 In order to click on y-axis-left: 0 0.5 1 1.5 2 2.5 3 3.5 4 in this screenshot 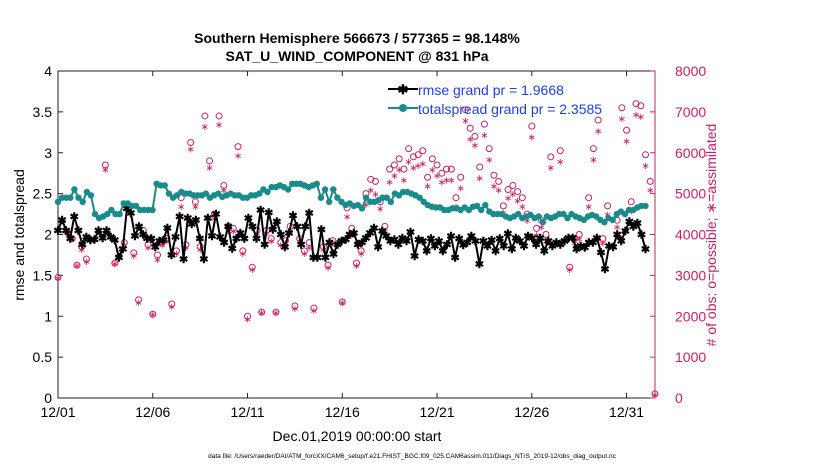, I will do `click(48, 234)`.